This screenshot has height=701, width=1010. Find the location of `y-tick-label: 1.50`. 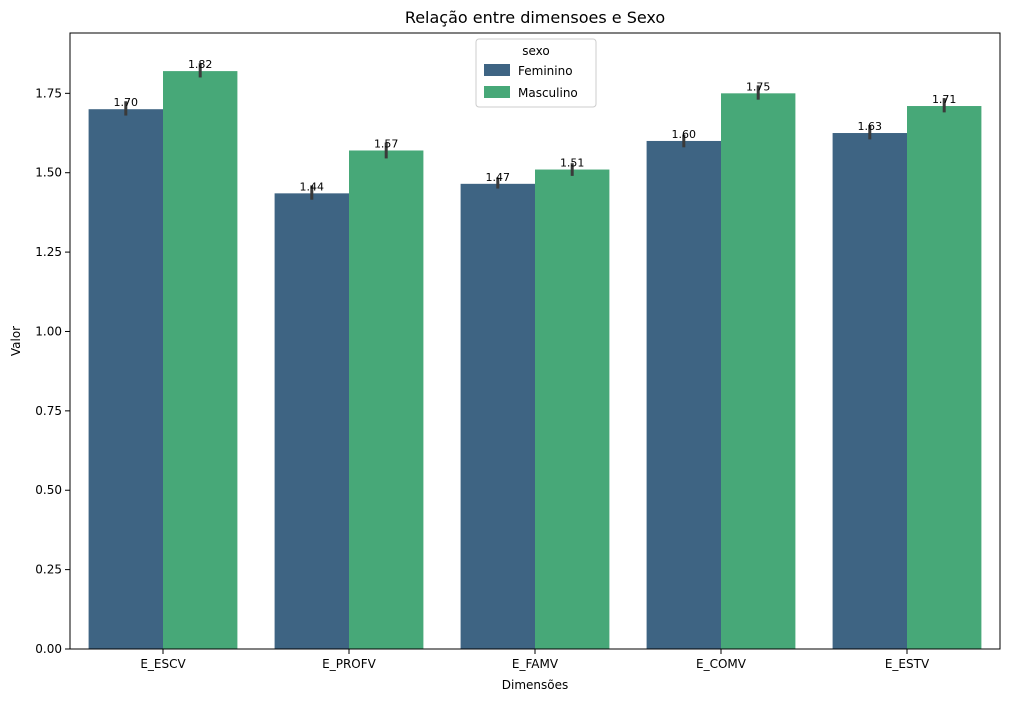

y-tick-label: 1.50 is located at coordinates (48, 173).